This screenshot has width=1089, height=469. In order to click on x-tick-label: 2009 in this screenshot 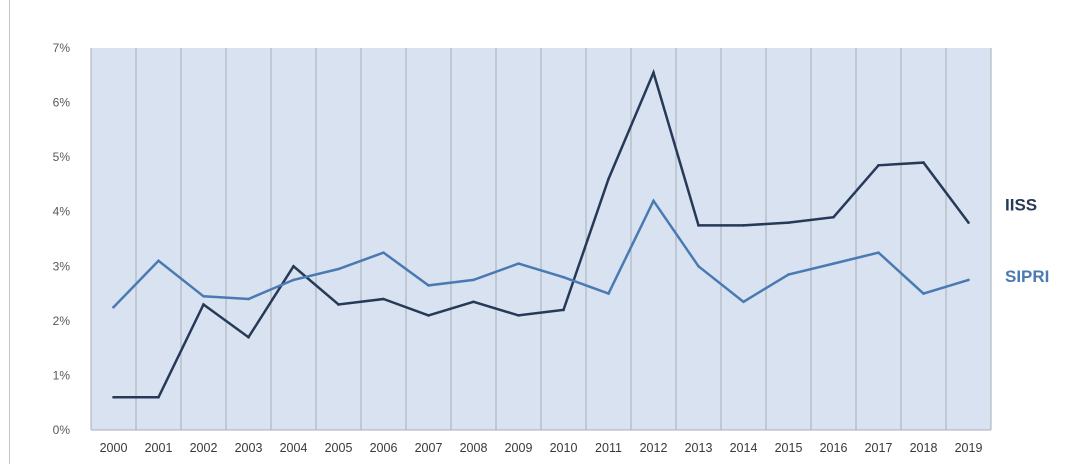, I will do `click(519, 448)`.